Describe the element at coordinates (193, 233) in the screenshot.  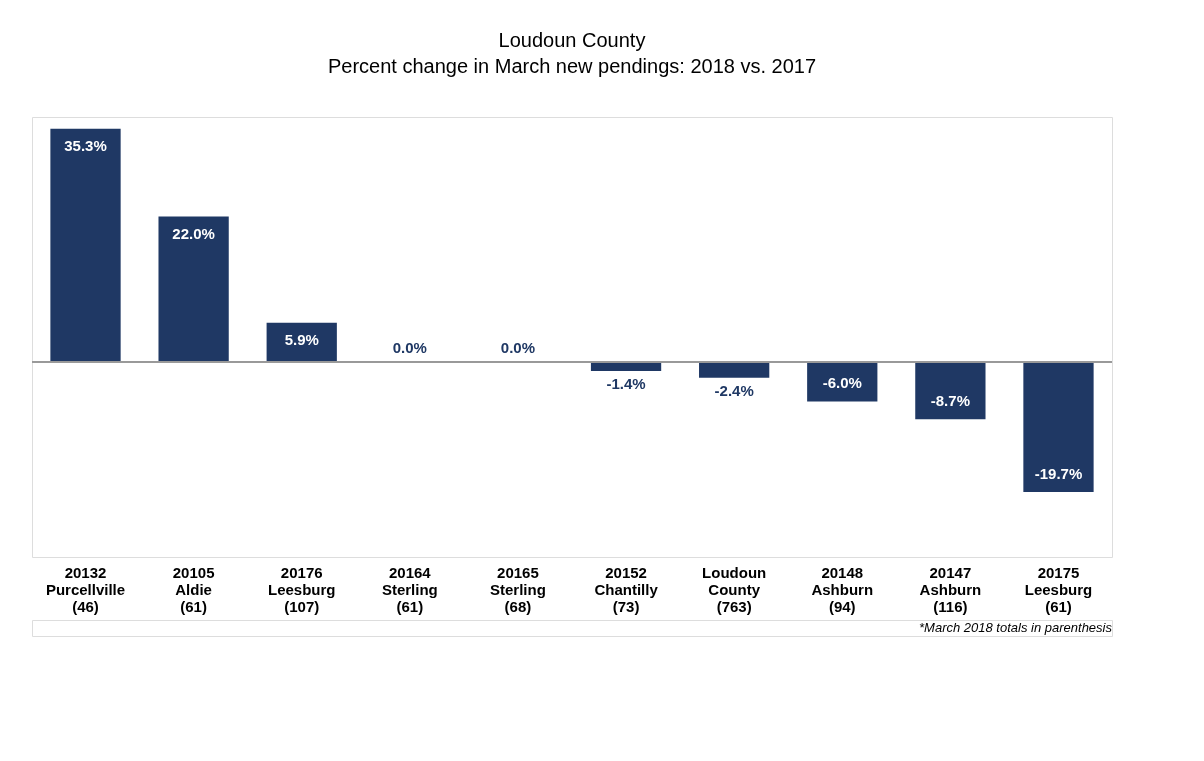
I see `data-label: 22.0%` at that location.